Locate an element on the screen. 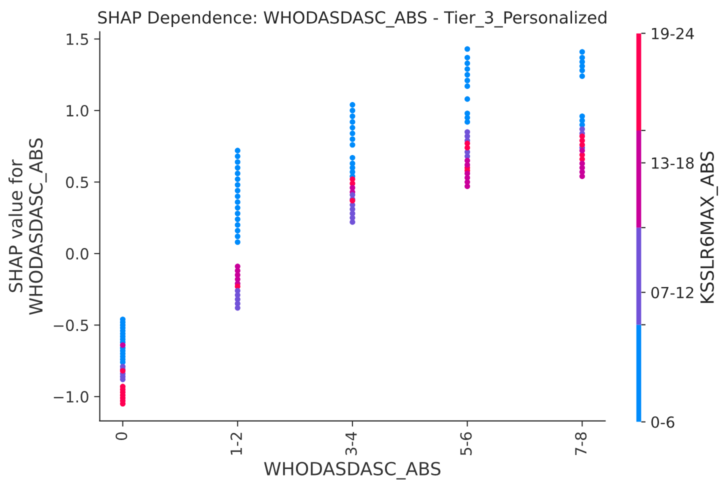 The height and width of the screenshot is (490, 723). y-axis-title: SHAP value for WHODASDASC_ABS is located at coordinates (27, 226).